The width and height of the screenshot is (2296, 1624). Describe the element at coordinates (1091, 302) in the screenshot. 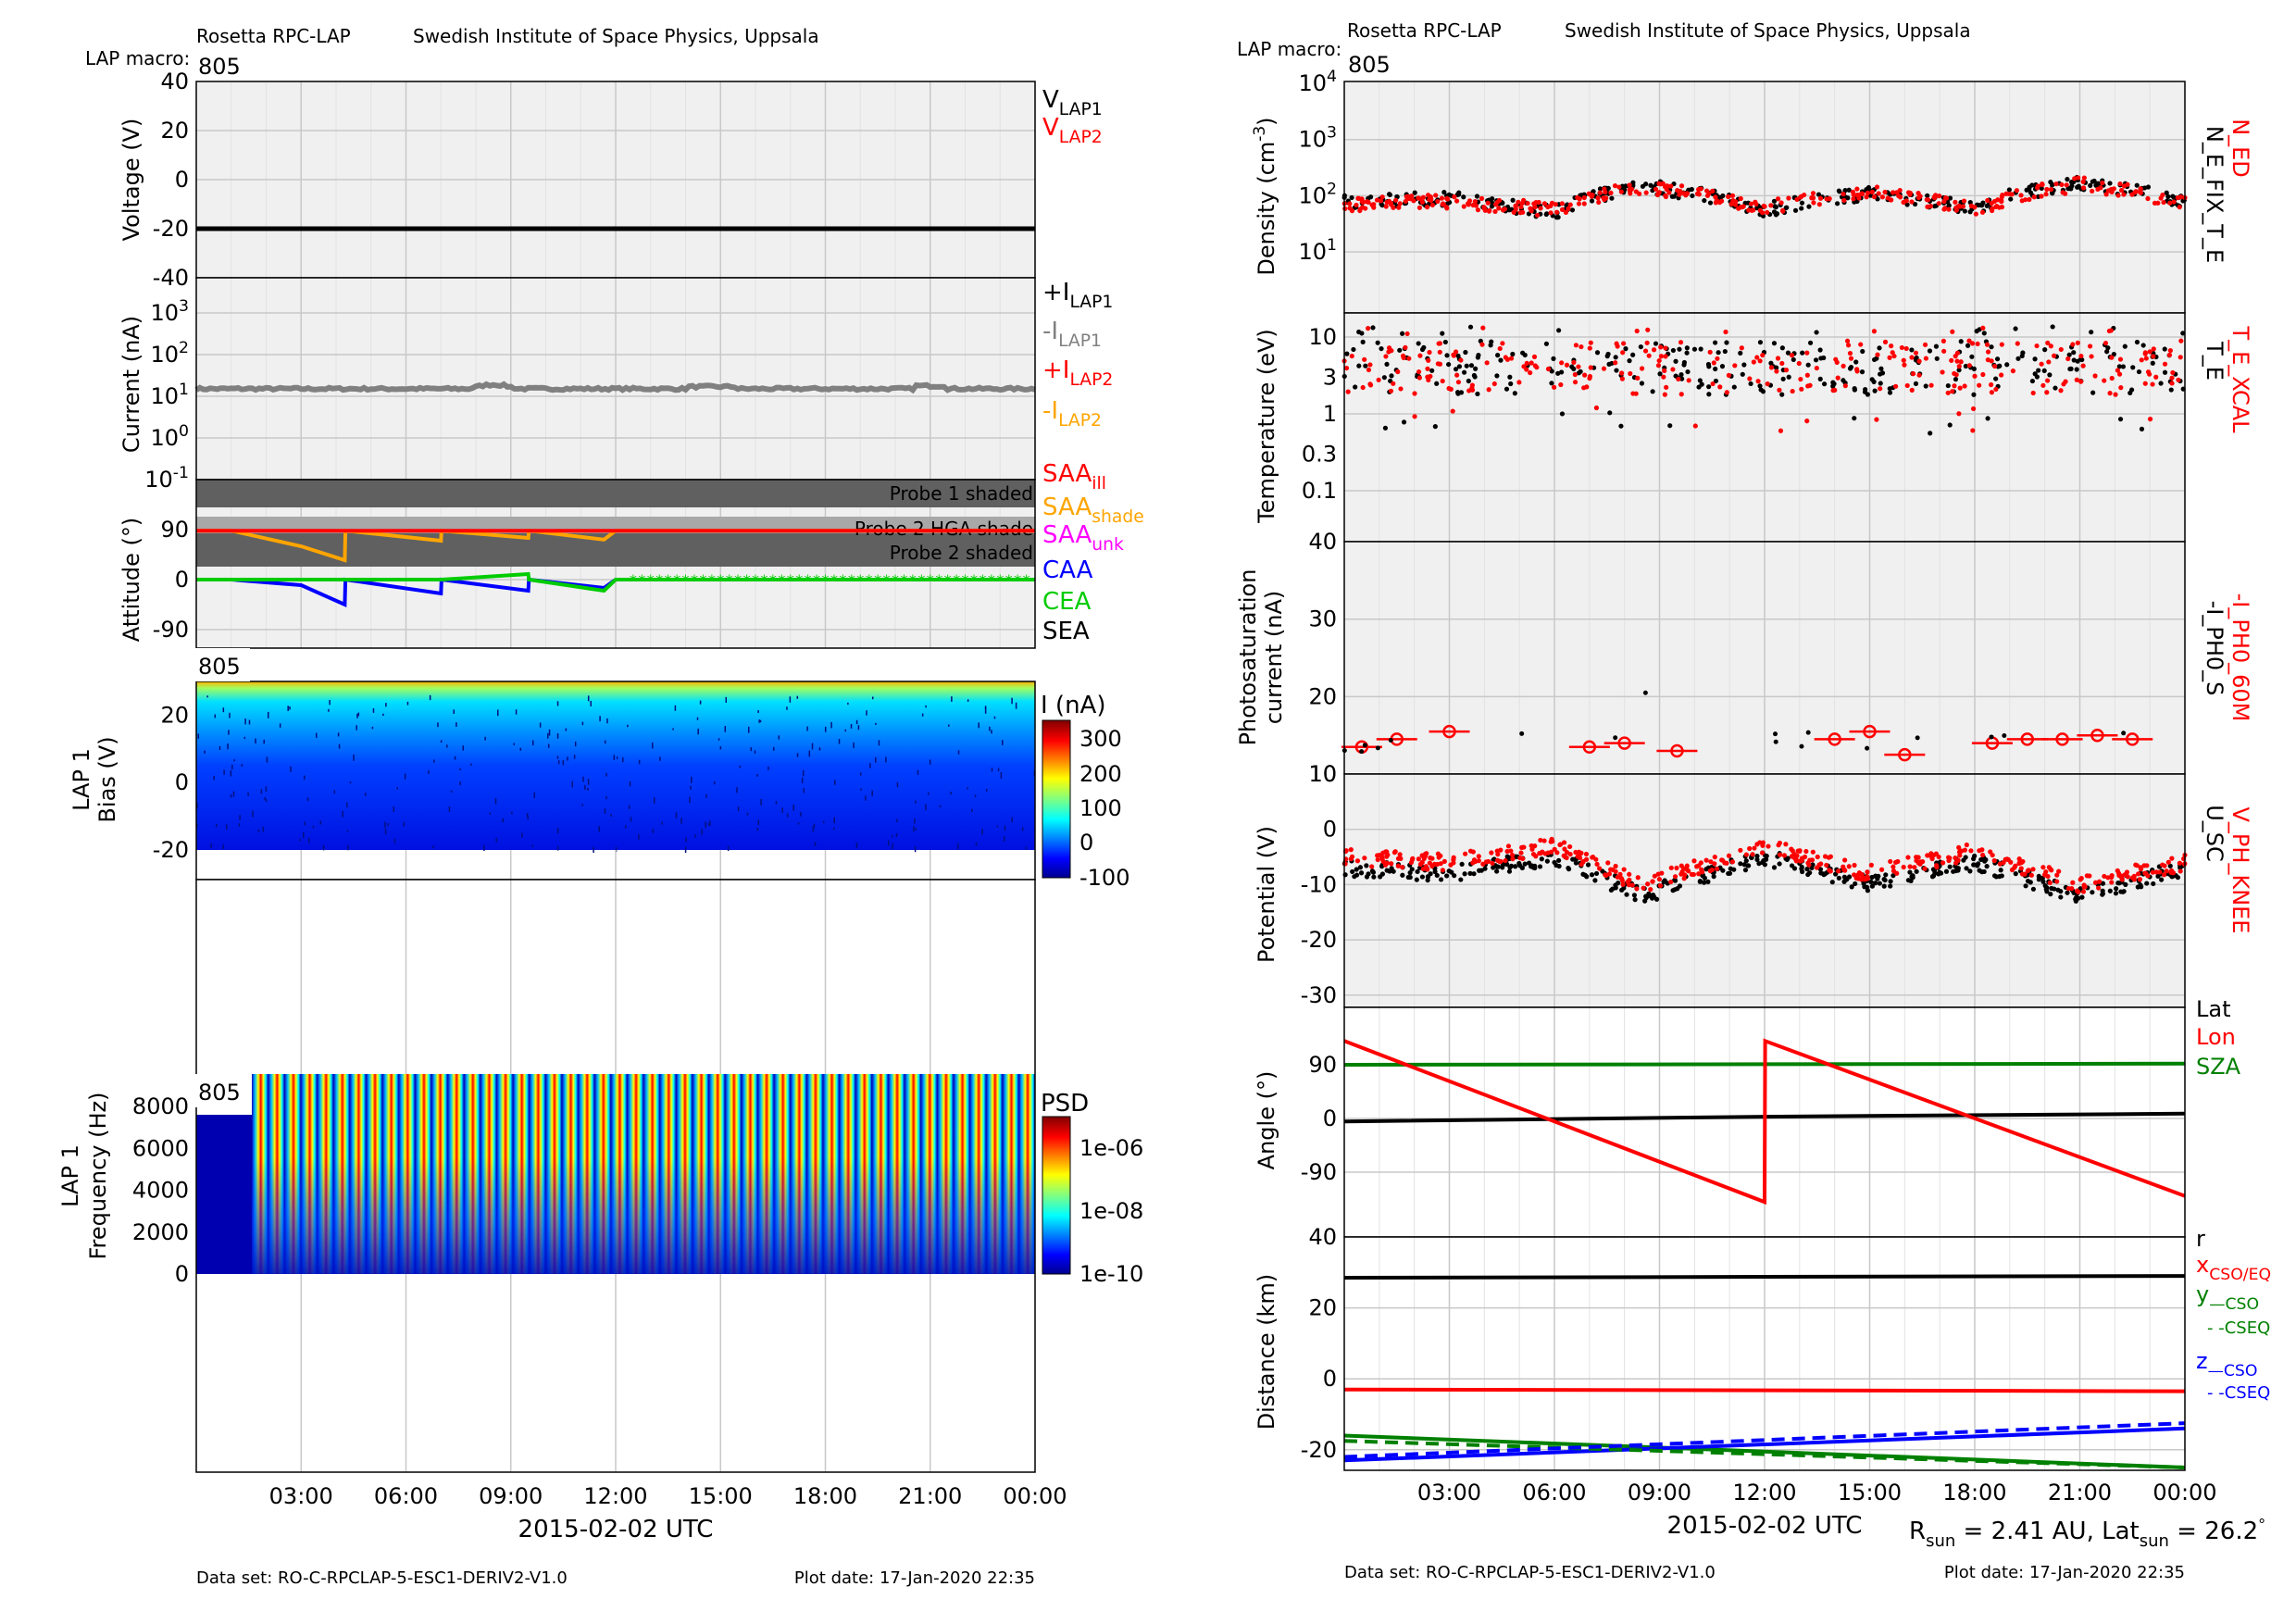

I see `current-legend-plus-lap1-sub: LAP1` at that location.